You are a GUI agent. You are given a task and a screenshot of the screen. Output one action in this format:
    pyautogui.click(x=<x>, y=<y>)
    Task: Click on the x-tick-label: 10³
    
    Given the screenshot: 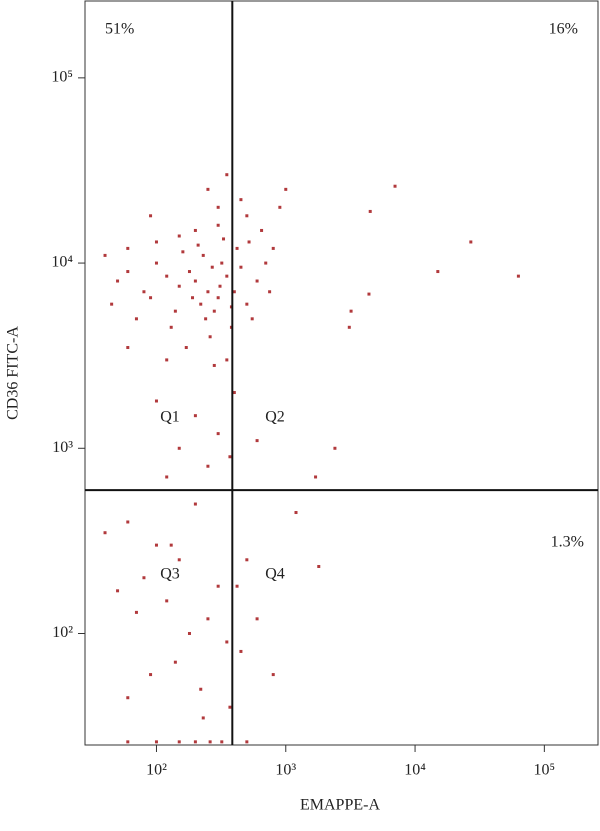 What is the action you would take?
    pyautogui.click(x=285, y=770)
    